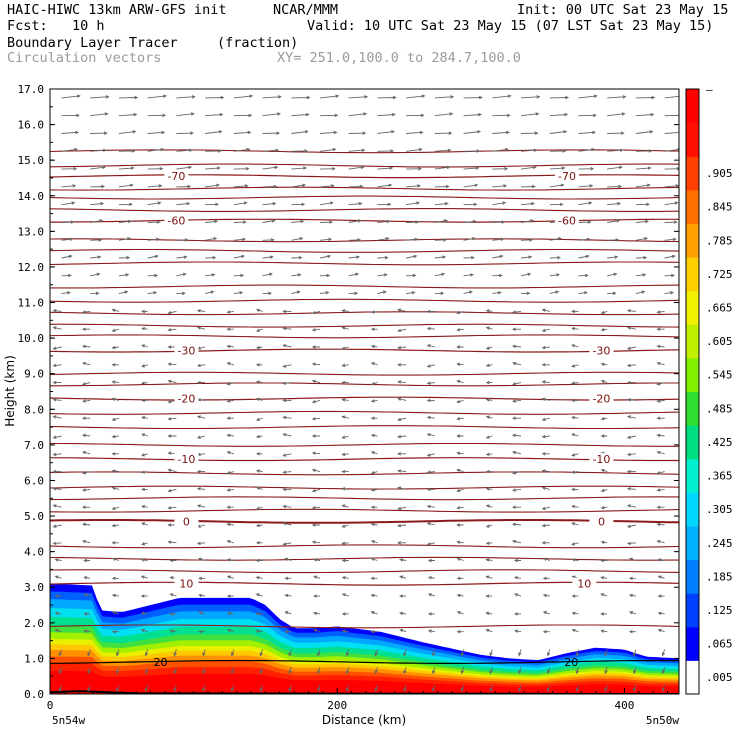  Describe the element at coordinates (176, 220) in the screenshot. I see `isotherm-label-bg--60-left` at that location.